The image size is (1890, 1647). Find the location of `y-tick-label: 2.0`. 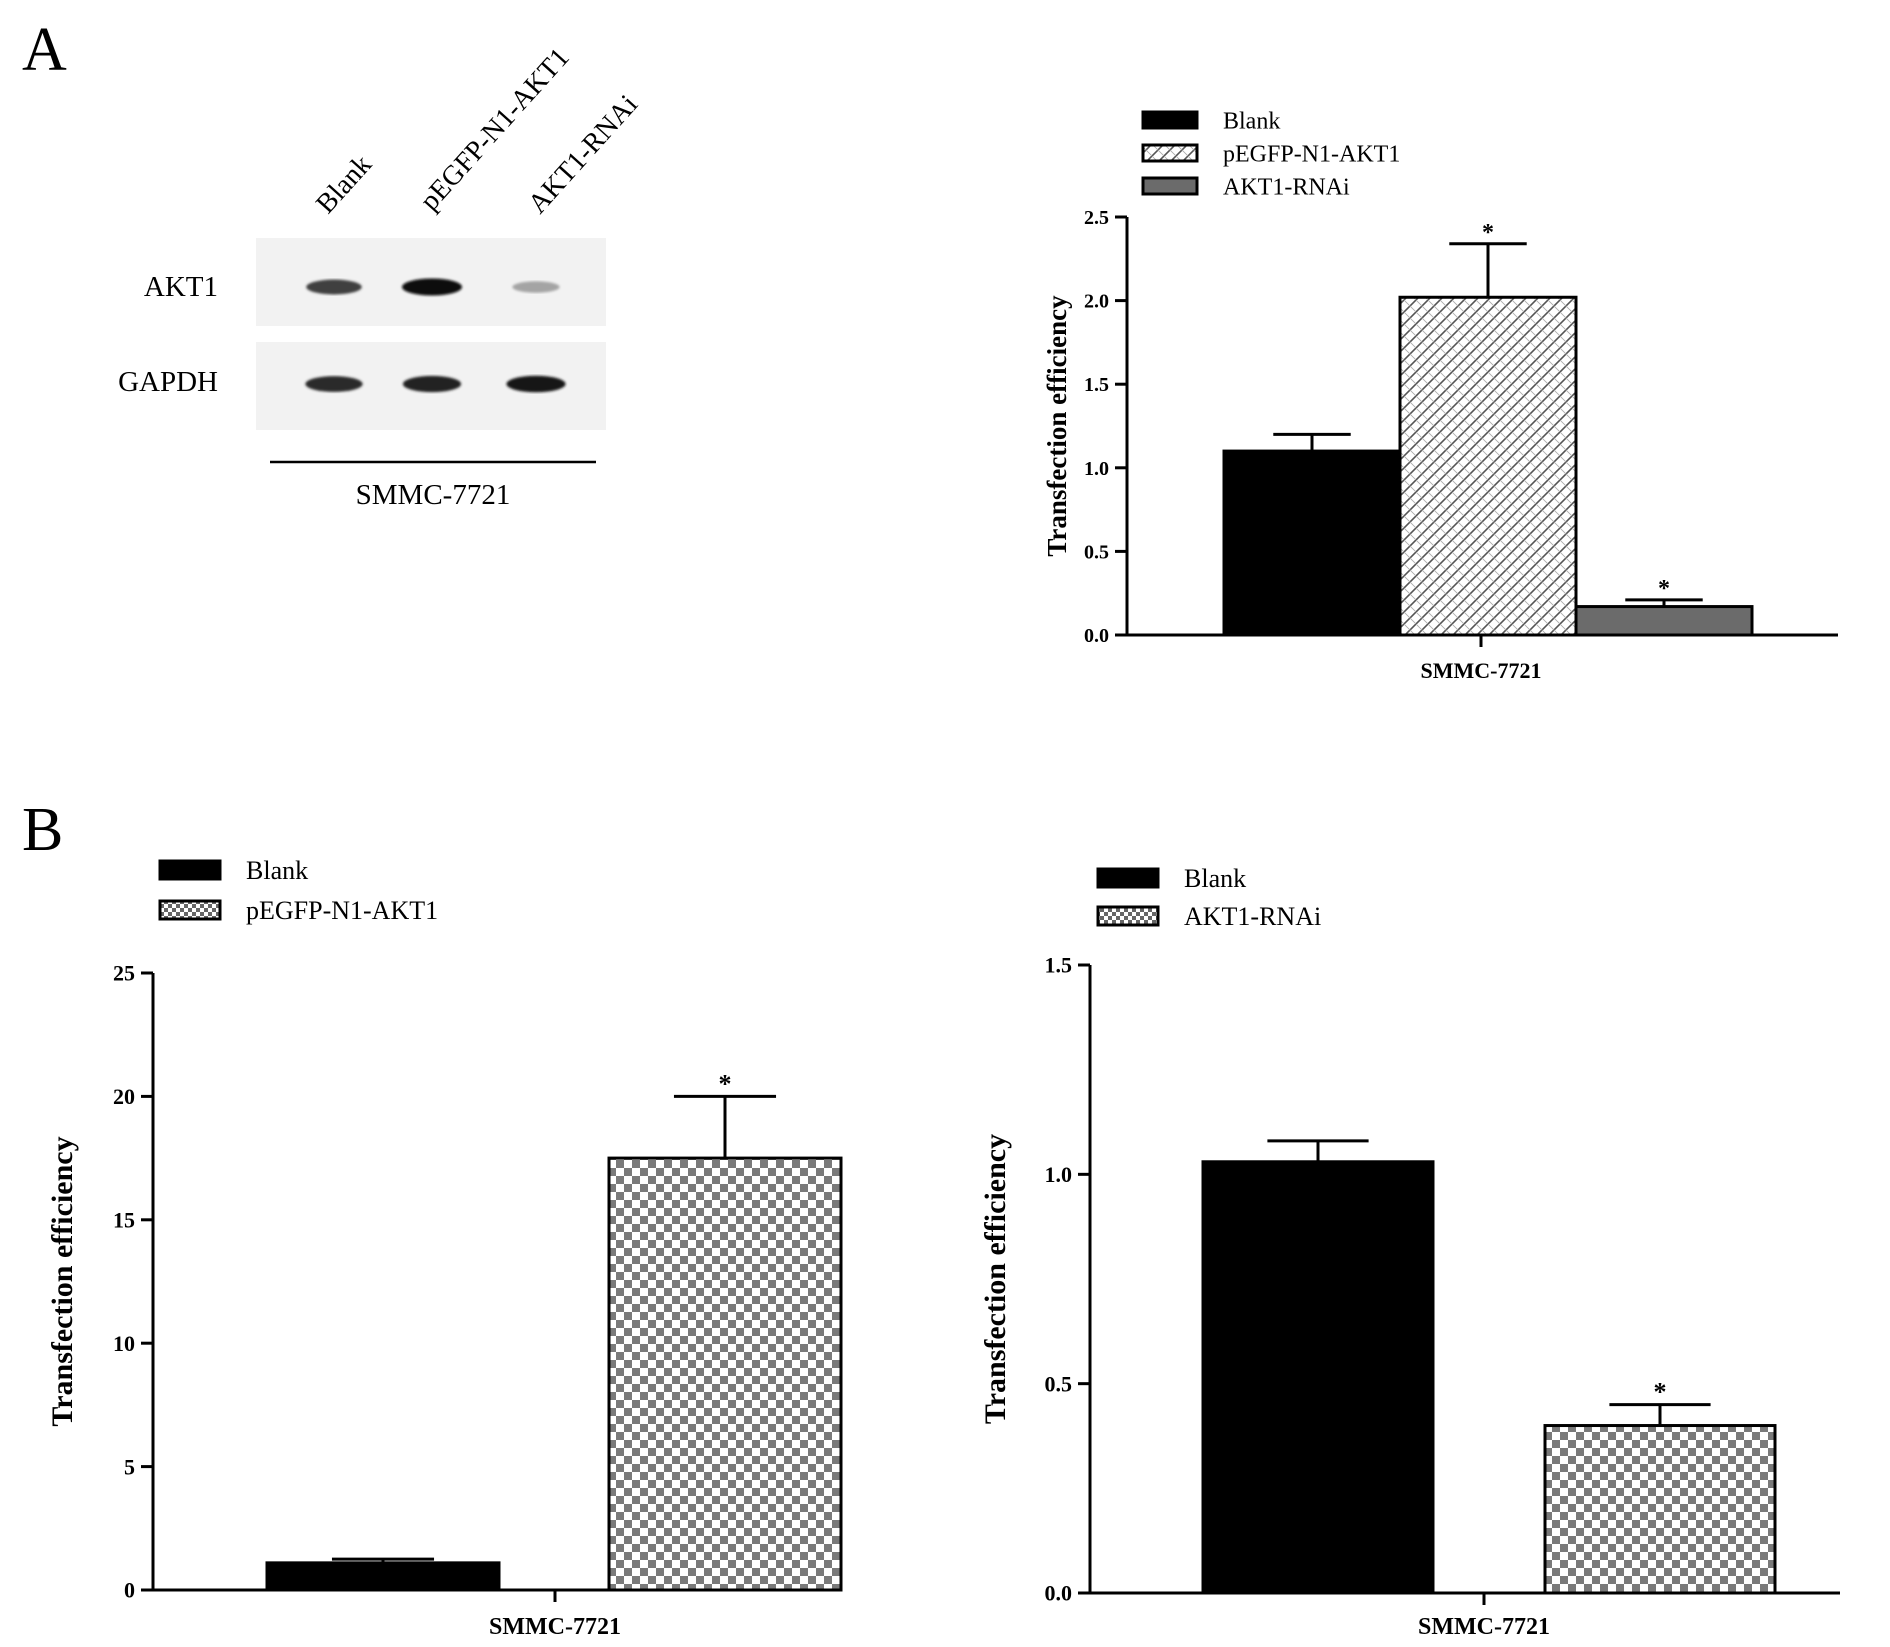

y-tick-label: 2.0 is located at coordinates (1096, 302).